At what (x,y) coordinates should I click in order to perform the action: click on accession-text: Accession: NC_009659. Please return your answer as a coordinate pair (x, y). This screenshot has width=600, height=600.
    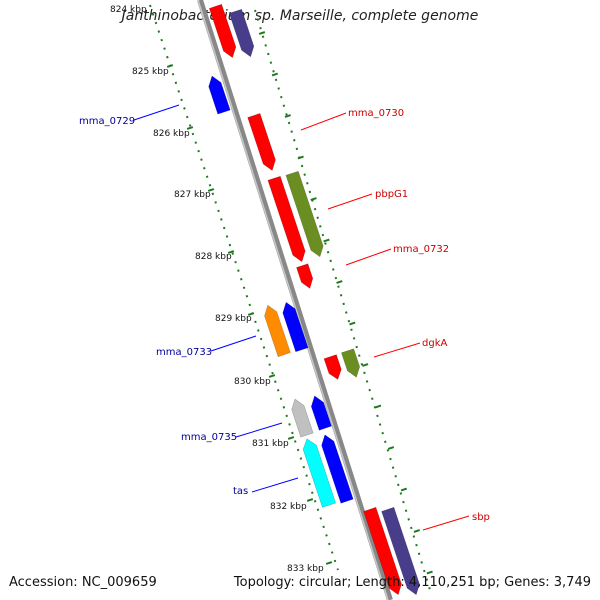
    Looking at the image, I should click on (83, 582).